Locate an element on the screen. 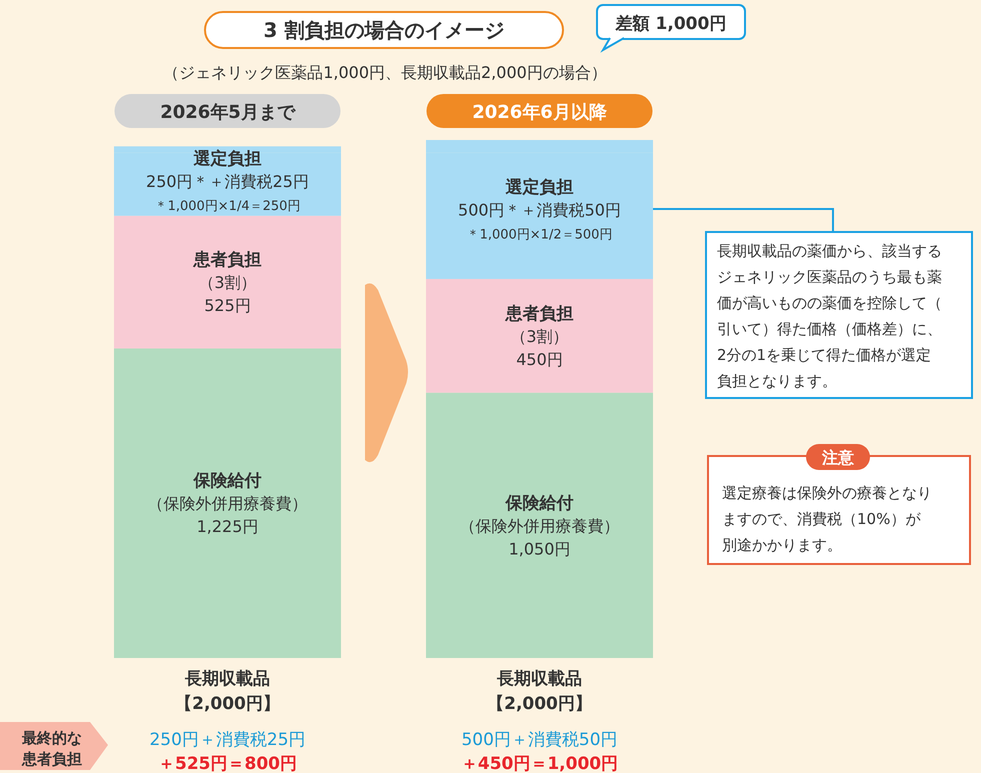  annotation: 患者負担 is located at coordinates (227, 260).